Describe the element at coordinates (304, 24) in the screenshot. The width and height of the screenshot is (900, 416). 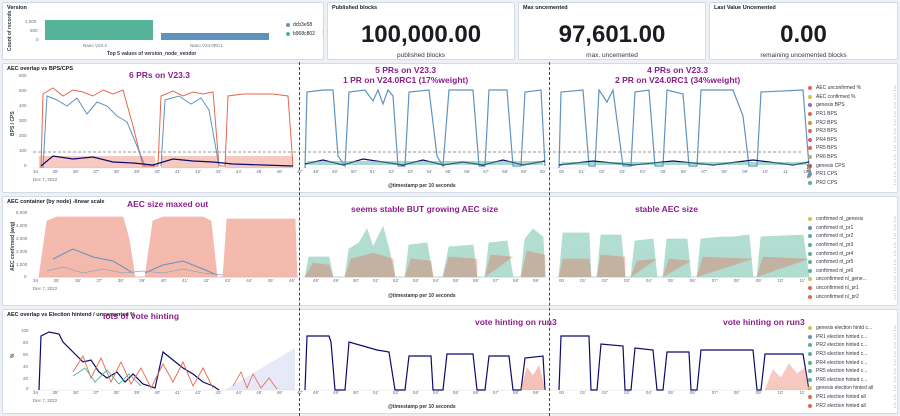
I see `version-legend-item: dcb3e58 ⋮` at that location.